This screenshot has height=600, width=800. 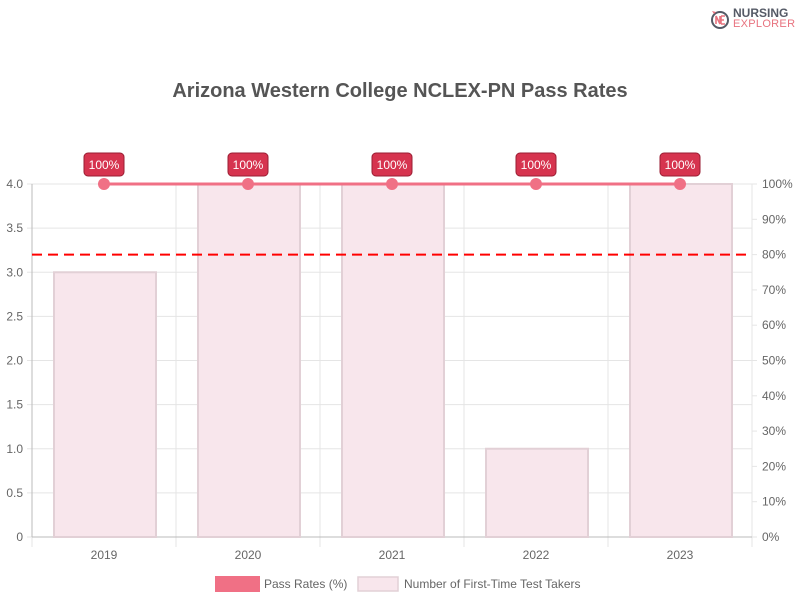 What do you see at coordinates (248, 184) in the screenshot?
I see `pass-rate-point-2020` at bounding box center [248, 184].